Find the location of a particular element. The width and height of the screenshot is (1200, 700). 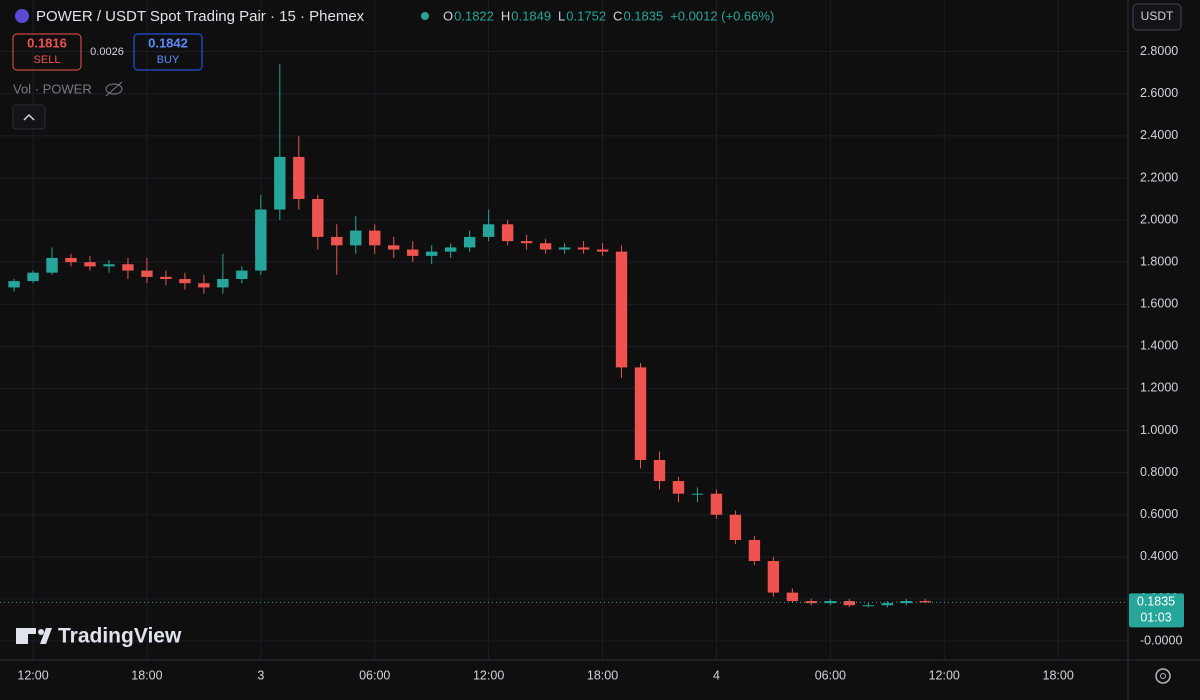

brand: TradingView is located at coordinates (120, 636).